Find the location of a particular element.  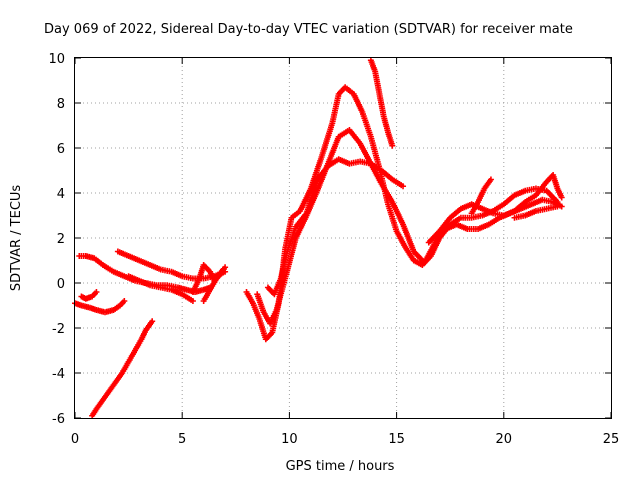

y-tick-label: -6 is located at coordinates (58, 419).